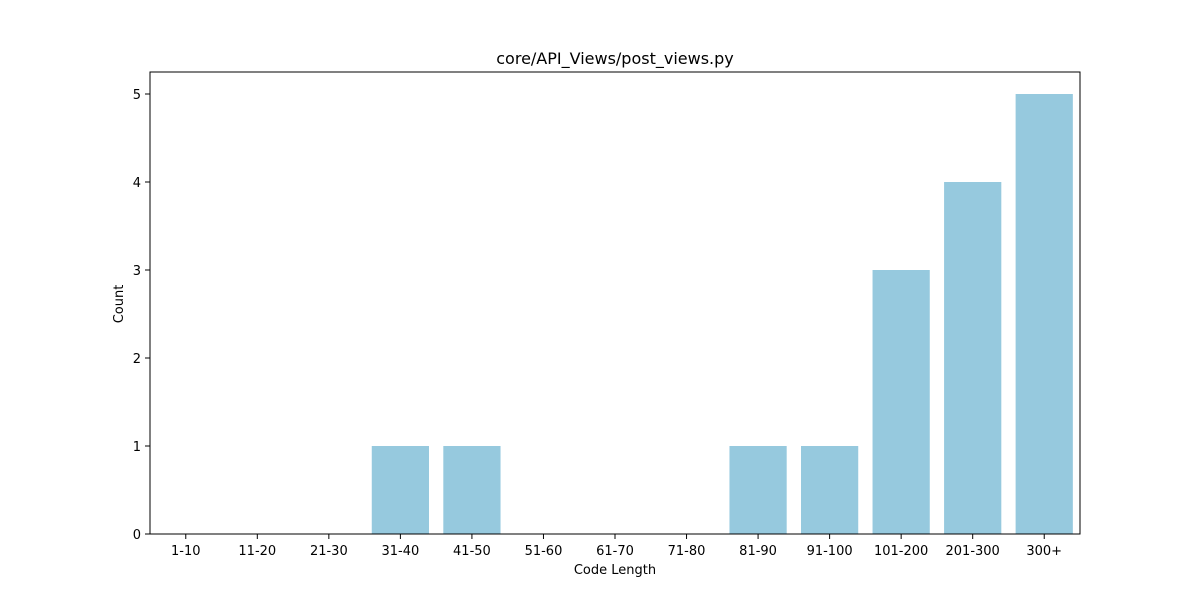 The width and height of the screenshot is (1200, 600). I want to click on x-tick-label: 1-10, so click(186, 551).